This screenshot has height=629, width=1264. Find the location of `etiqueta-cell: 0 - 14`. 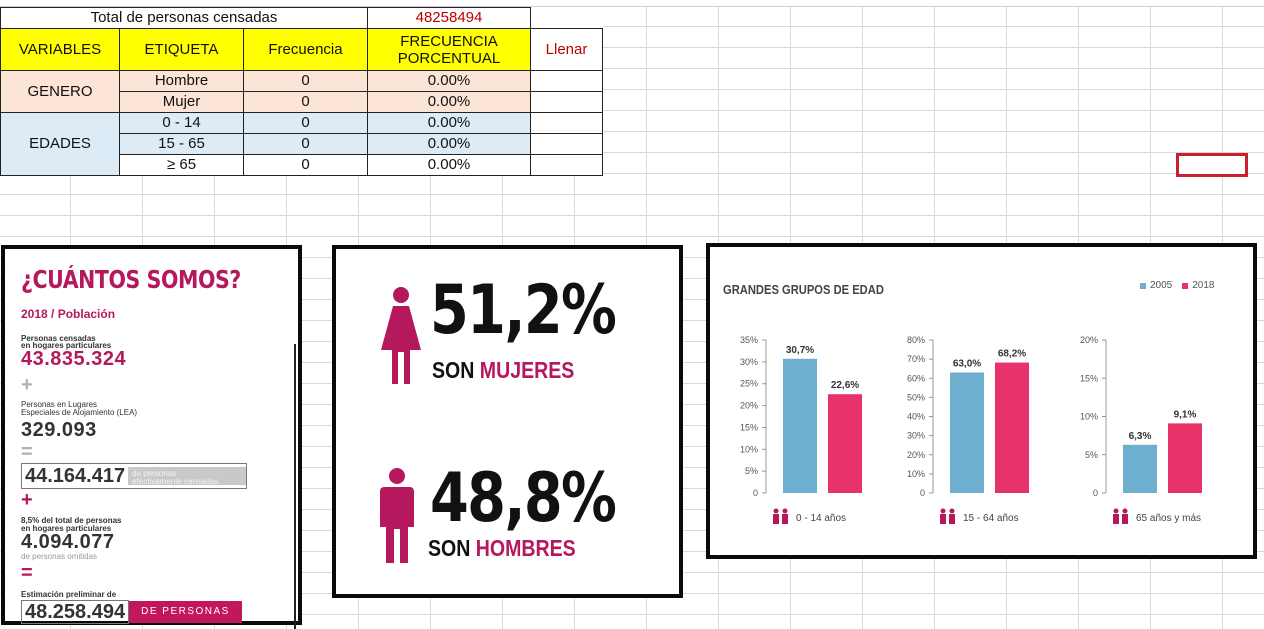

etiqueta-cell: 0 - 14 is located at coordinates (181, 123).